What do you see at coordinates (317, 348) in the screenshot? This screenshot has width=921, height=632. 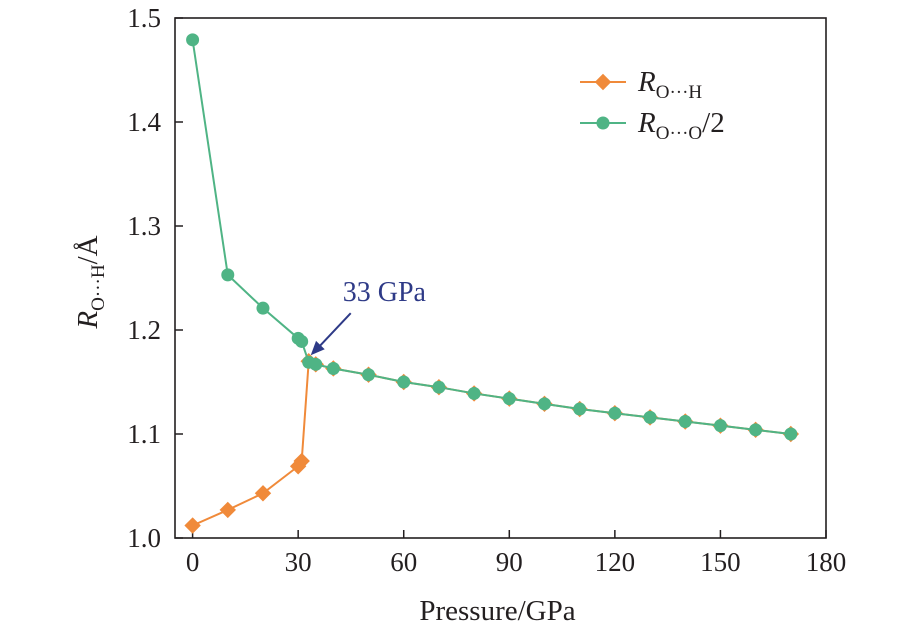 I see `annotation-arrowhead` at bounding box center [317, 348].